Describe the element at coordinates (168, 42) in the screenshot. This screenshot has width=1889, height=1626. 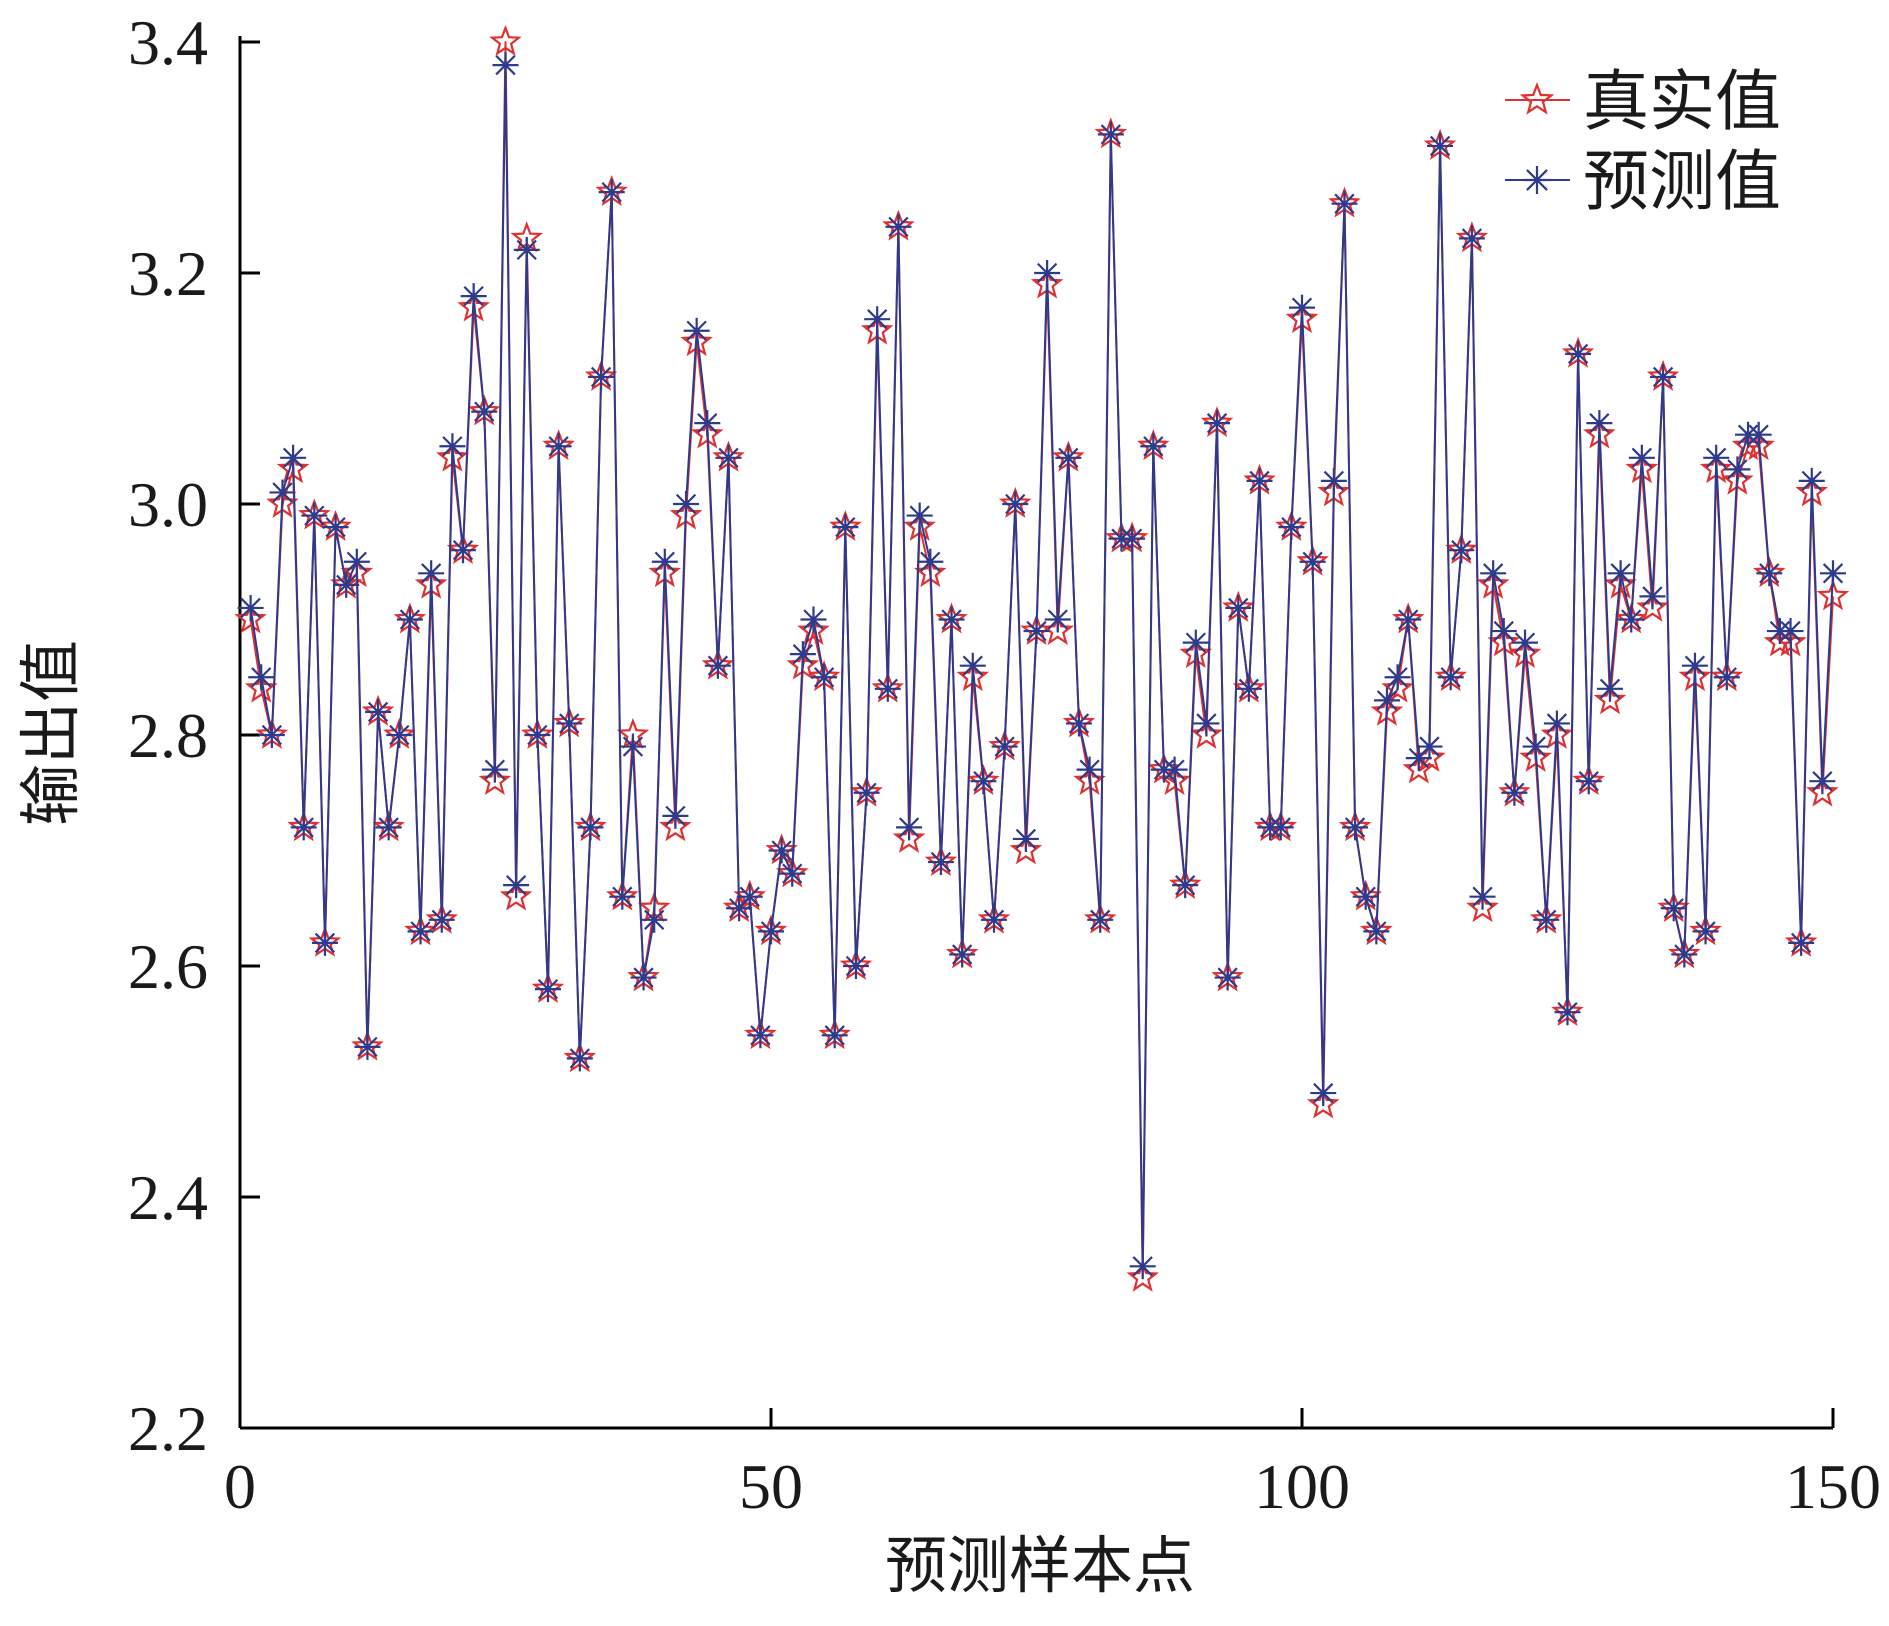
I see `y-tick-label: 3.4` at that location.